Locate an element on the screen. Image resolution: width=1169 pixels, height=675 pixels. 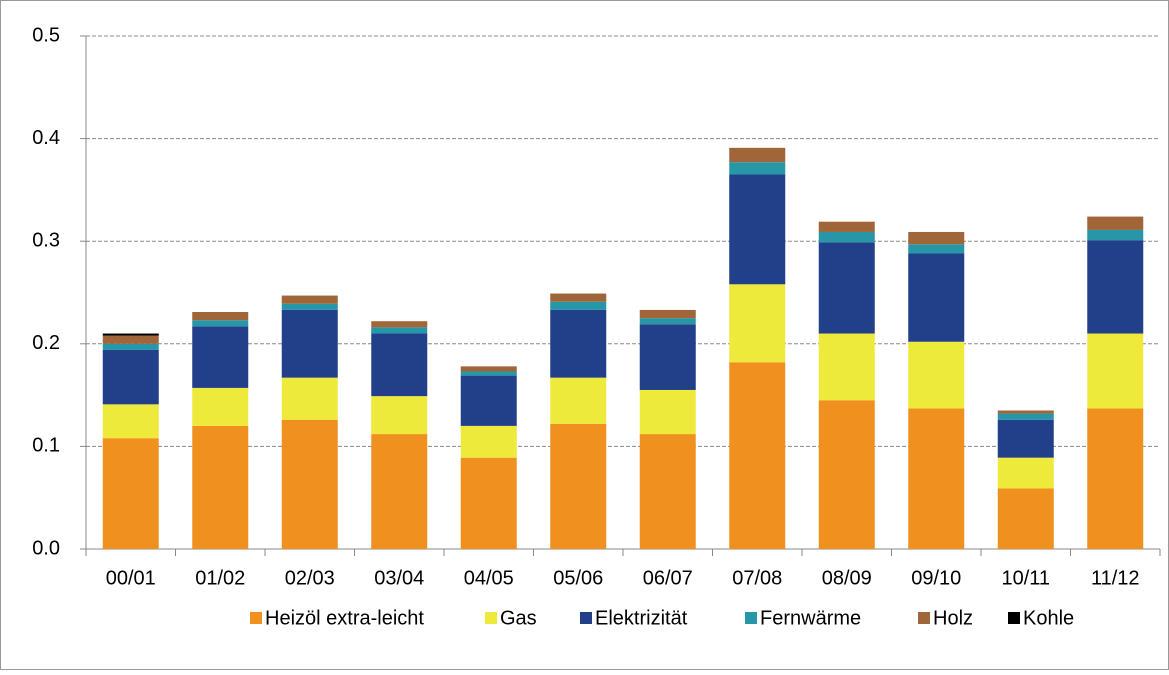
y-tick-label: 0.0 is located at coordinates (46, 548).